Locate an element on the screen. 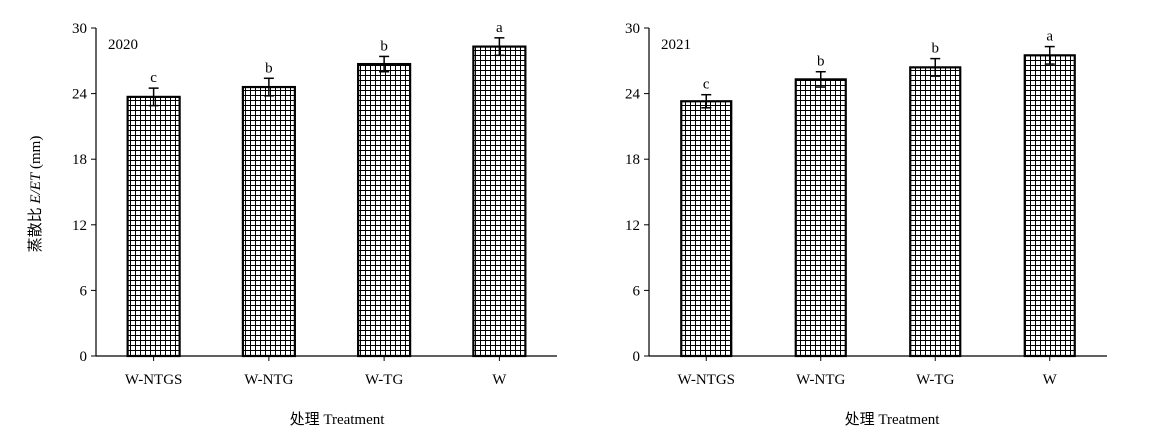 The width and height of the screenshot is (1171, 441). panel-title: 2020 is located at coordinates (123, 45).